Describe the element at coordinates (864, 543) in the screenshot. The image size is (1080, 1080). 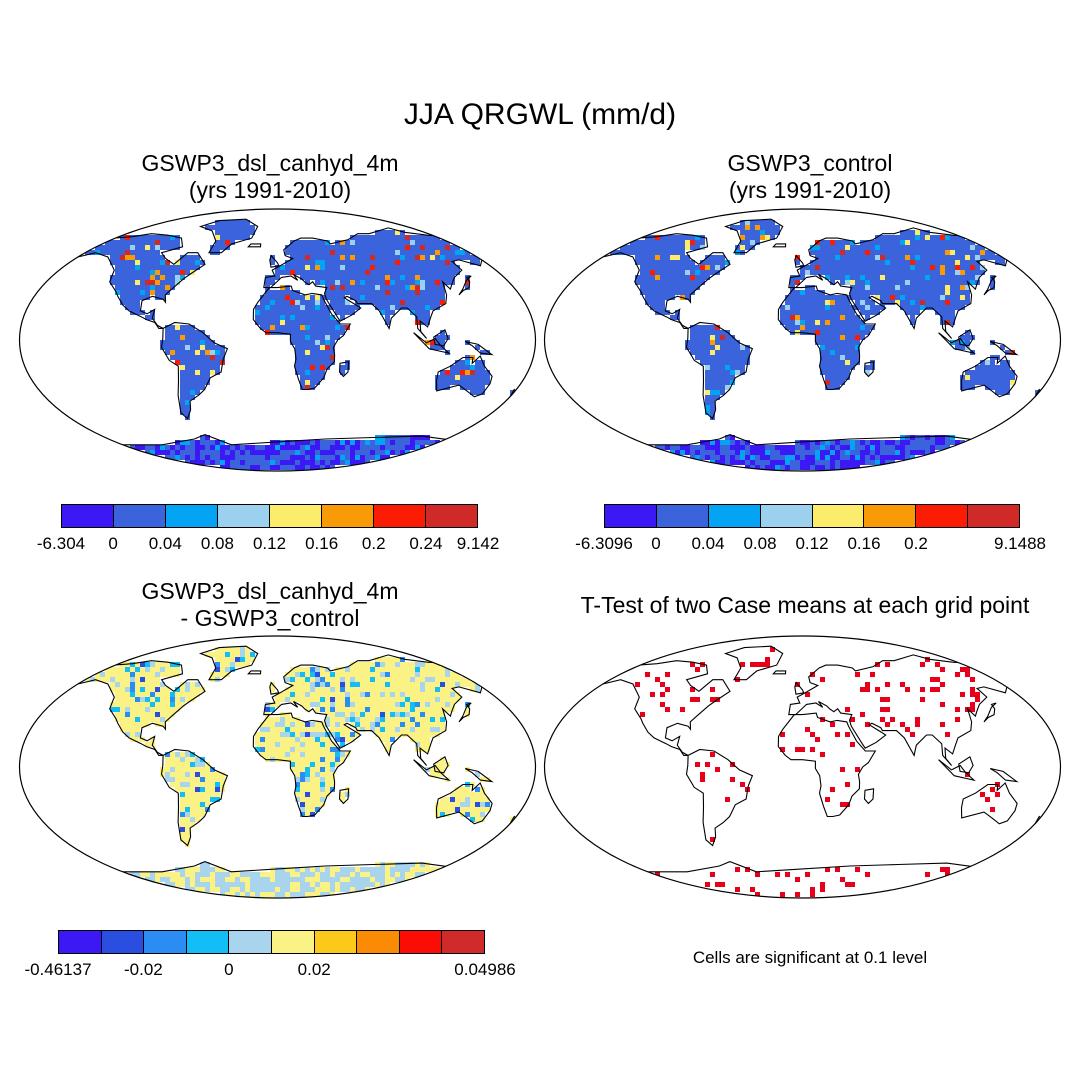
I see `cbar2-tick-label: 0.16` at that location.